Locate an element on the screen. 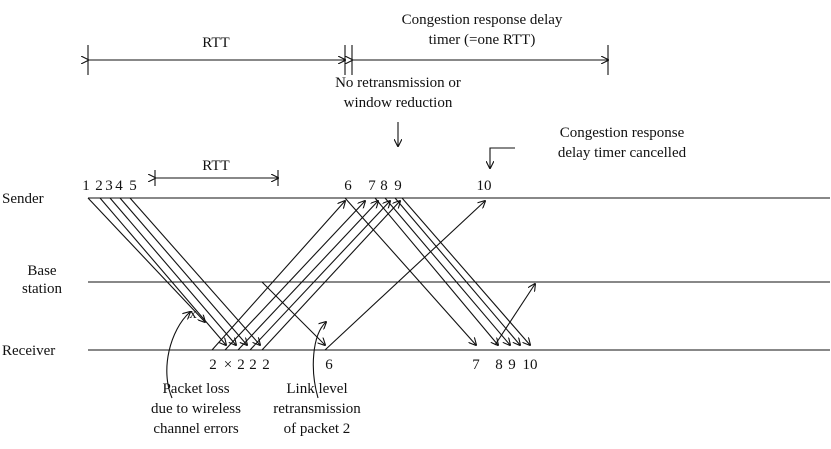  sender-packet: 4 is located at coordinates (119, 186).